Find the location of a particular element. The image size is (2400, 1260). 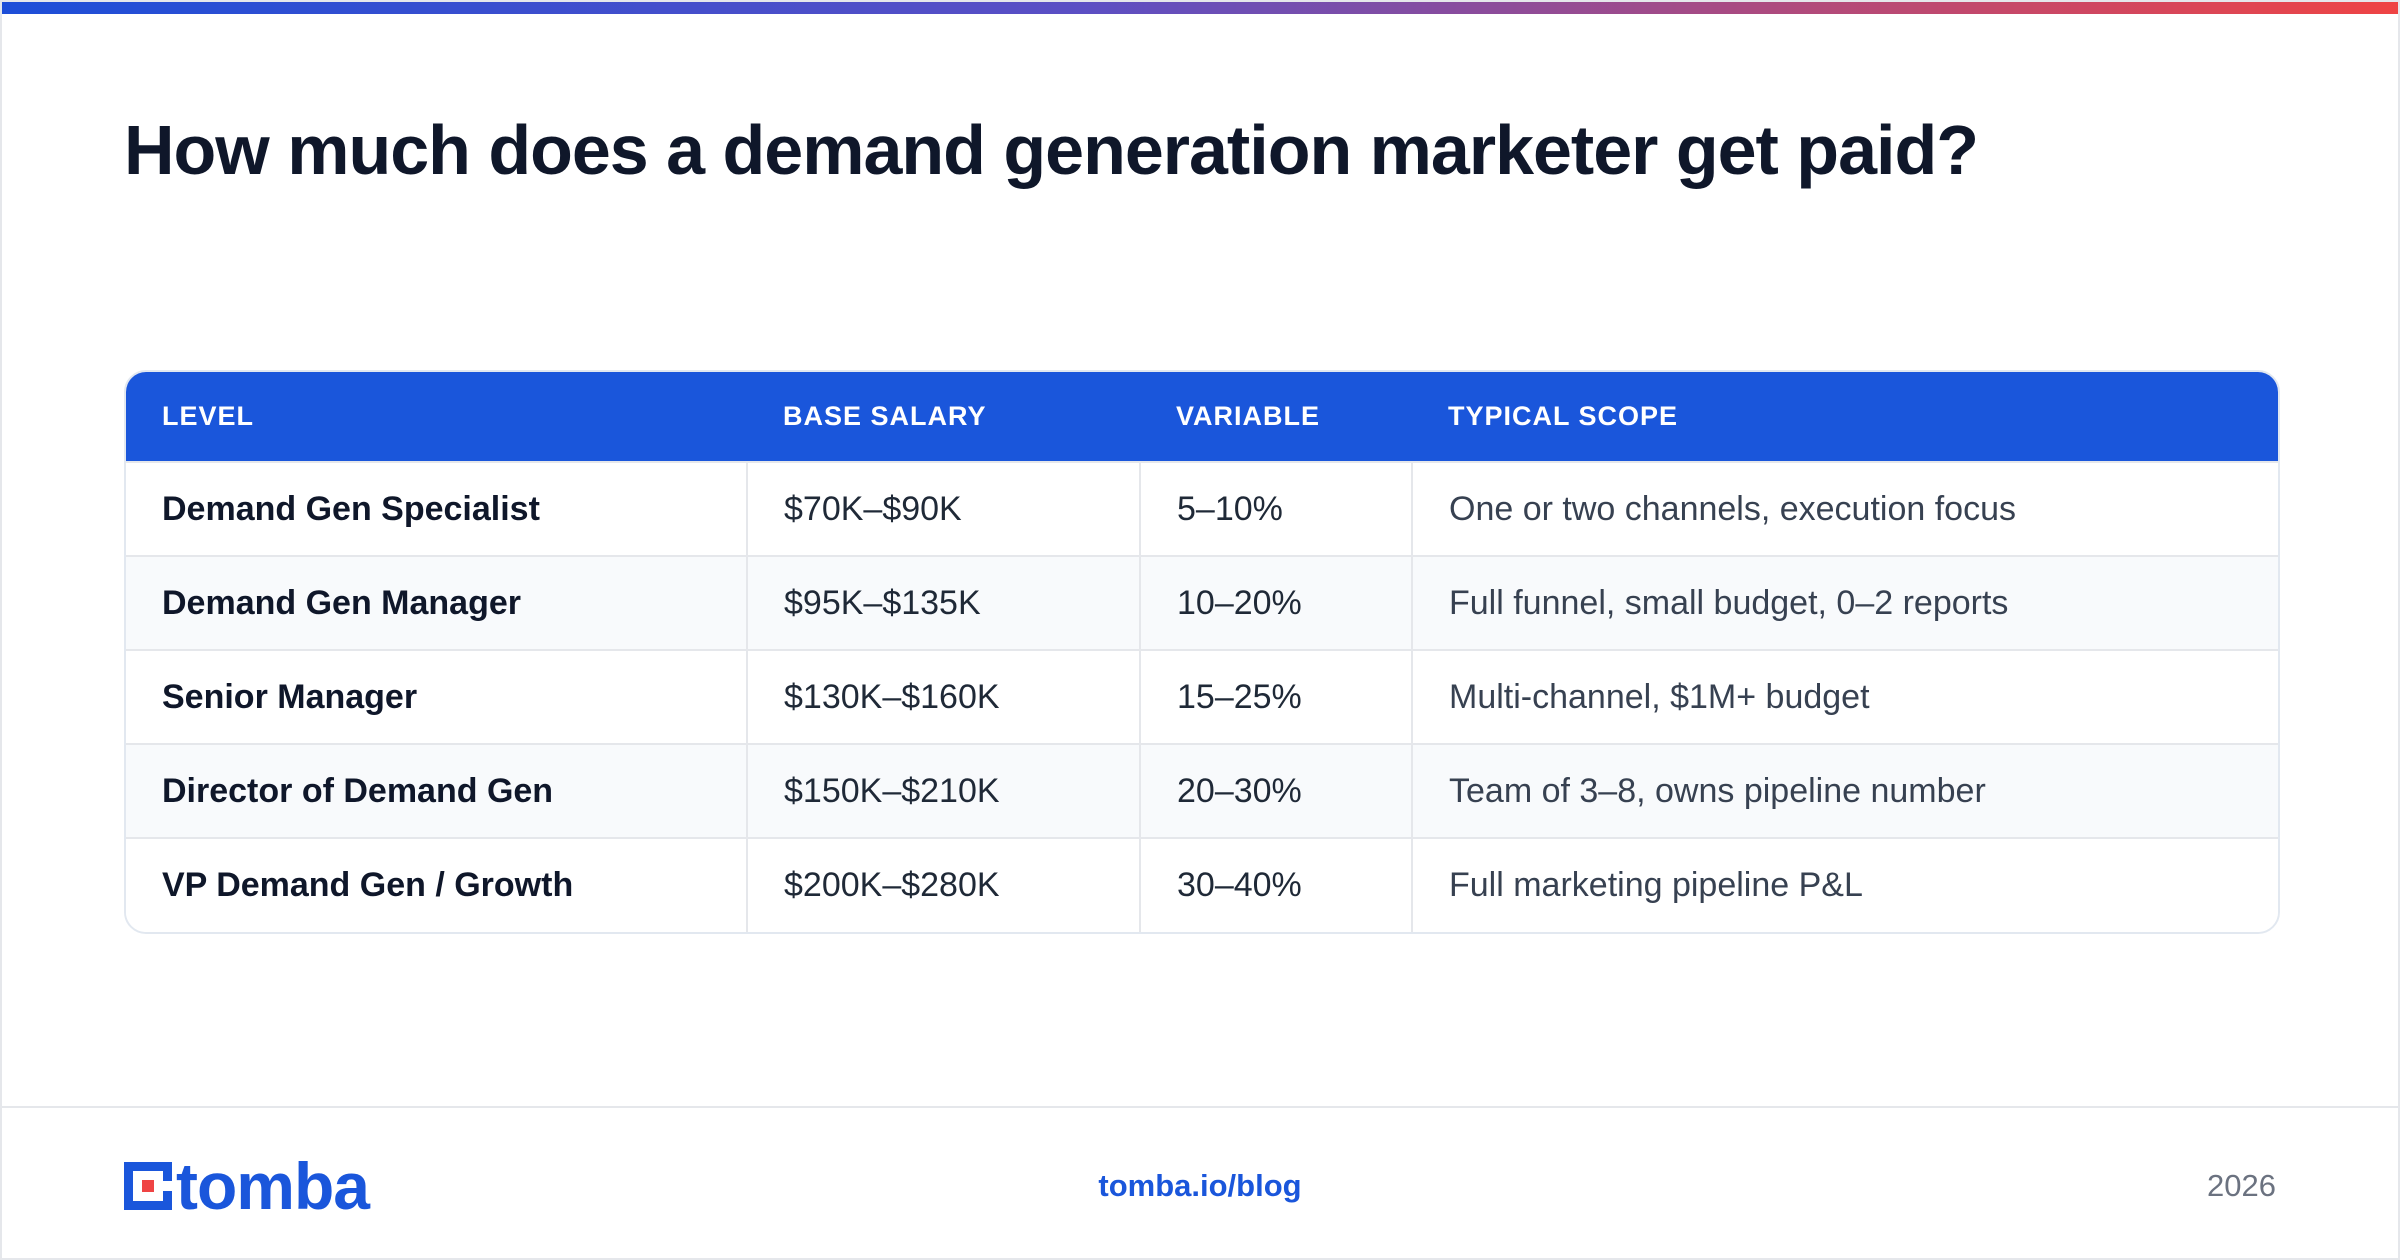

cell-scope: Team of 3–8, owns pipeline number is located at coordinates (1844, 790).